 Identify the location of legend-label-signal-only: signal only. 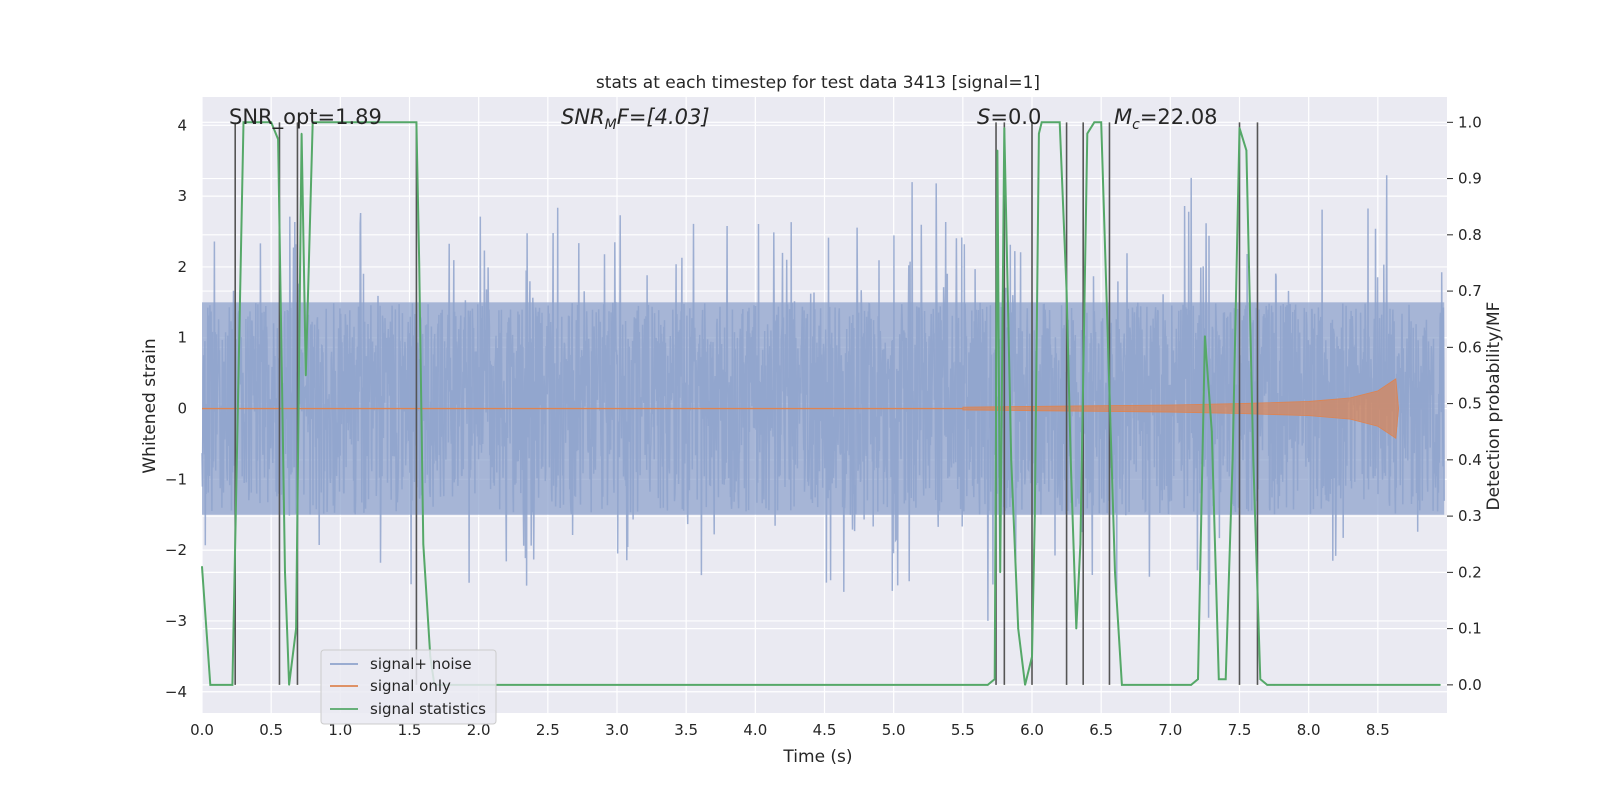
(410, 686).